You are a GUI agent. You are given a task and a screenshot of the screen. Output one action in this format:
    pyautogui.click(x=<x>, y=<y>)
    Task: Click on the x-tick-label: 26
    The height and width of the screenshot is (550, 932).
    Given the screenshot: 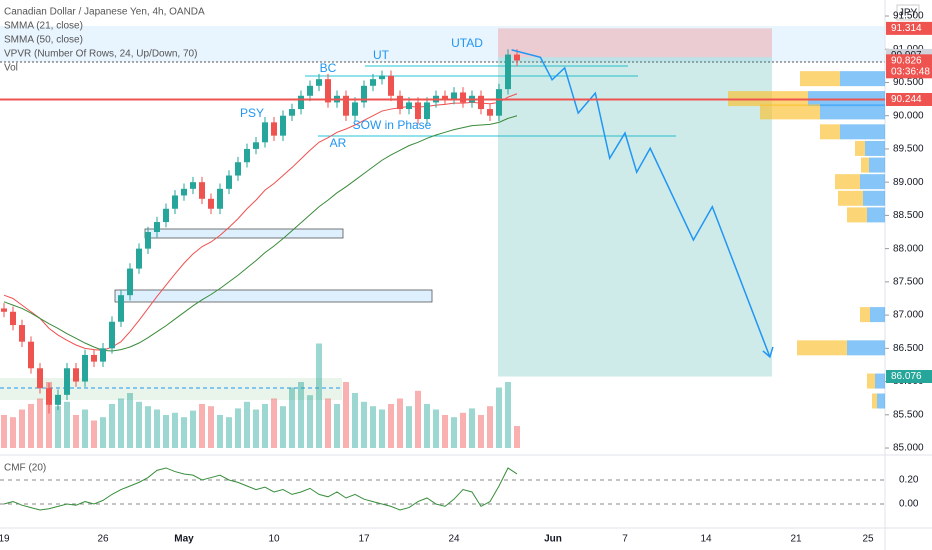 What is the action you would take?
    pyautogui.click(x=103, y=539)
    